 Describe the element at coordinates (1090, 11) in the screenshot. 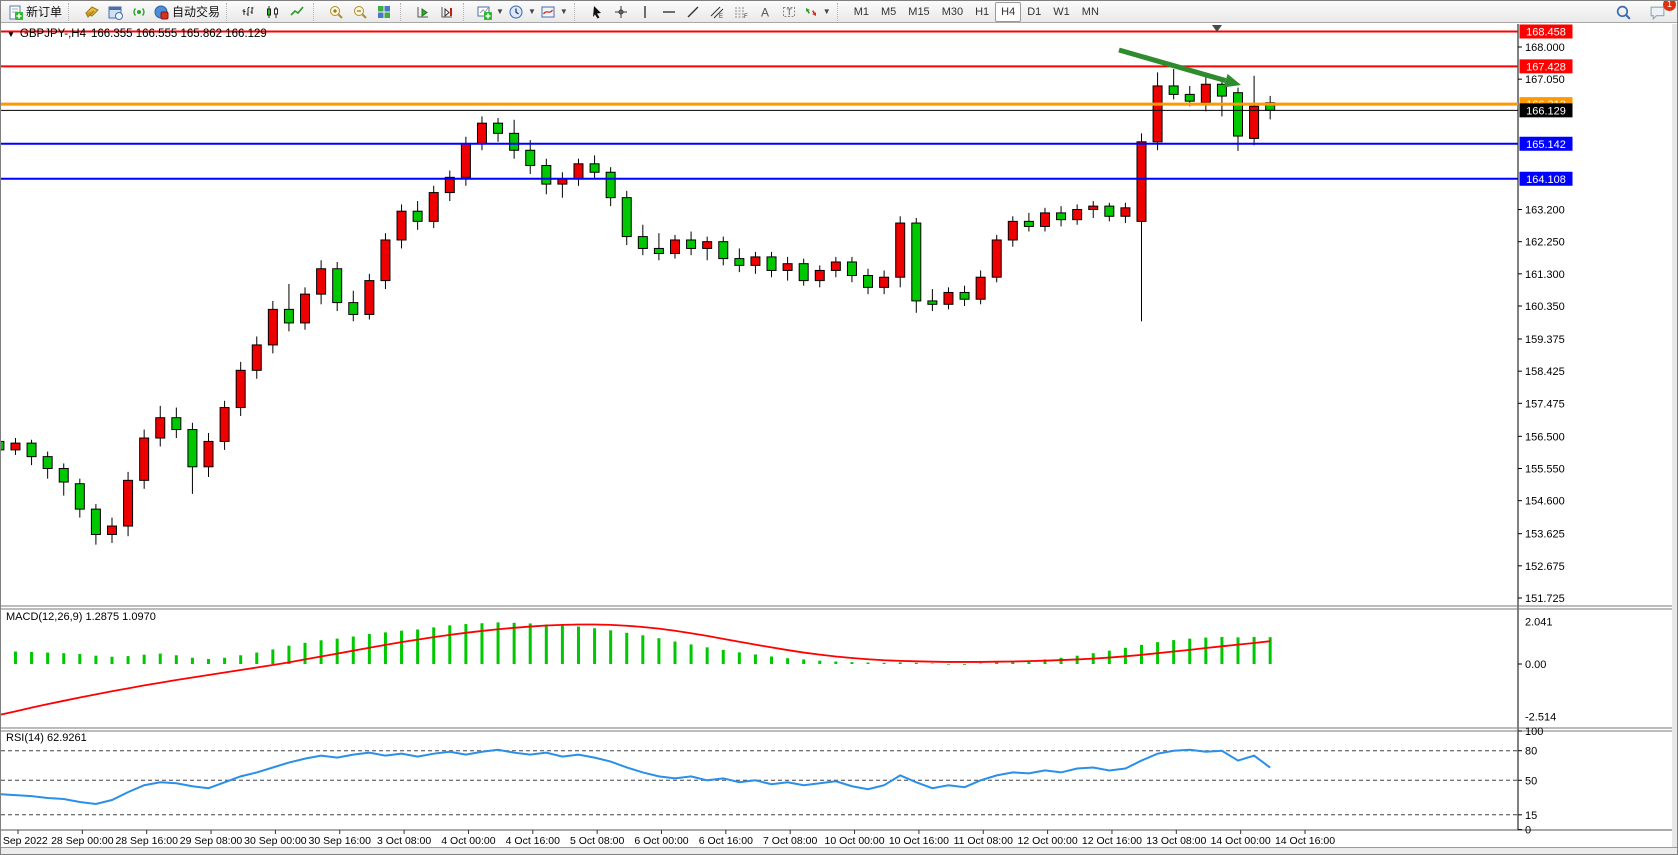

I see `timeframe-mn-button: MN` at that location.